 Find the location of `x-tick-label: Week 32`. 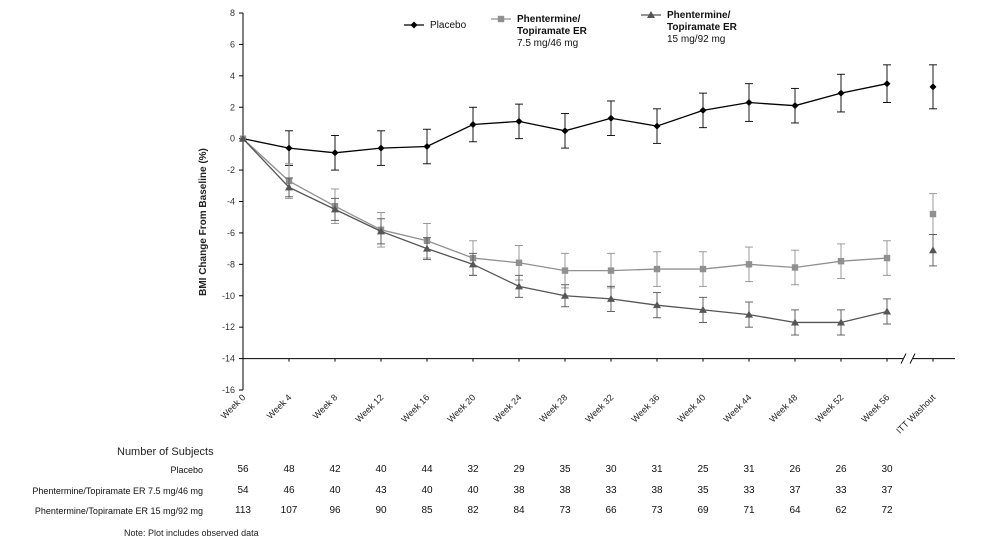

x-tick-label: Week 32 is located at coordinates (599, 408).